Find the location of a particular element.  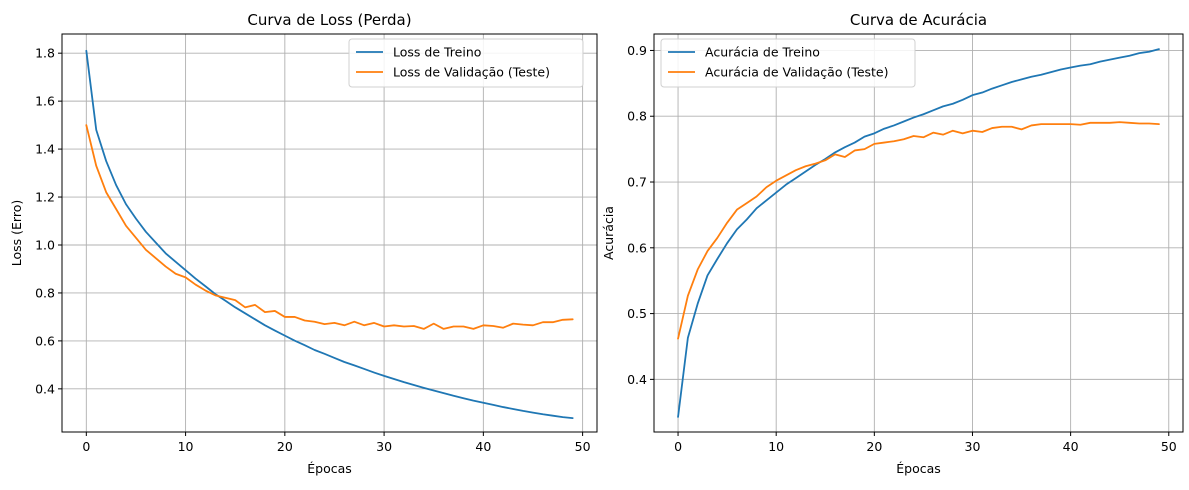

chart-loss-xtick-label: 20 is located at coordinates (285, 446).